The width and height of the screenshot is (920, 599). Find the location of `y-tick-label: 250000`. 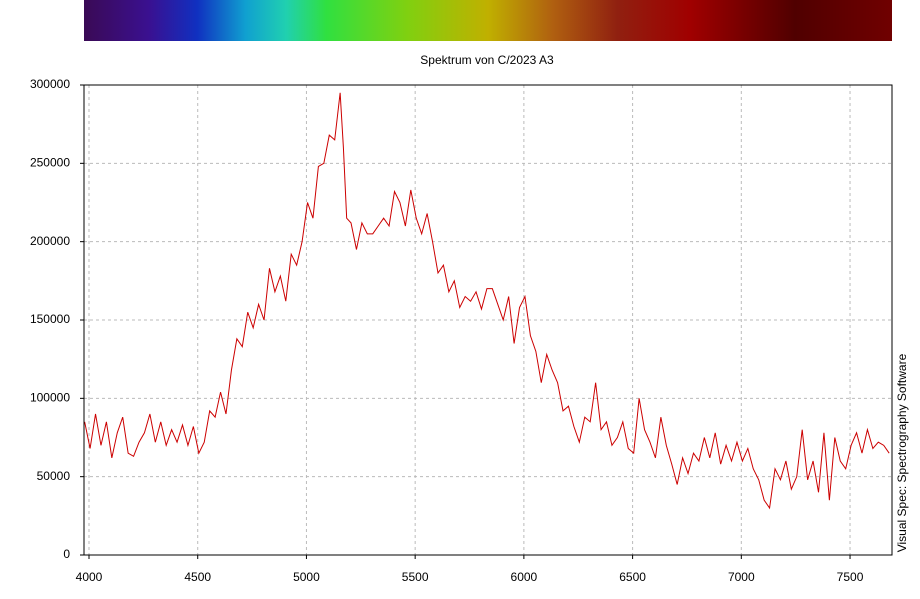

y-tick-label: 250000 is located at coordinates (50, 163).